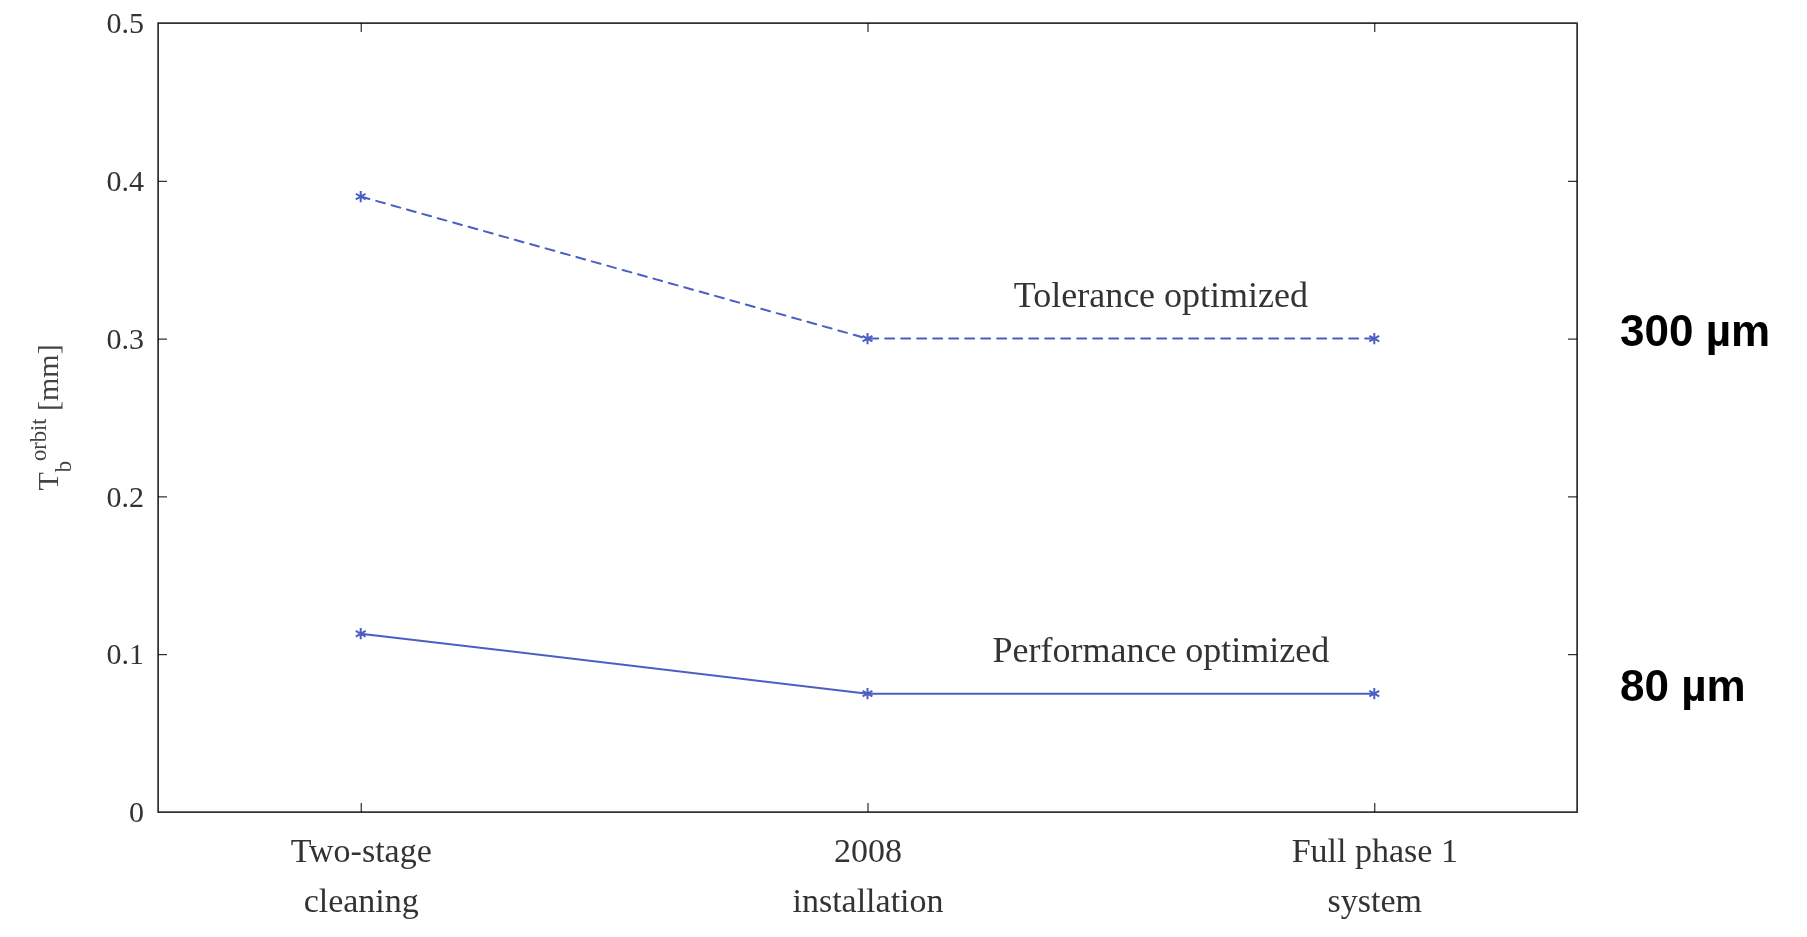  What do you see at coordinates (125, 180) in the screenshot?
I see `y-tick-label: 0.4` at bounding box center [125, 180].